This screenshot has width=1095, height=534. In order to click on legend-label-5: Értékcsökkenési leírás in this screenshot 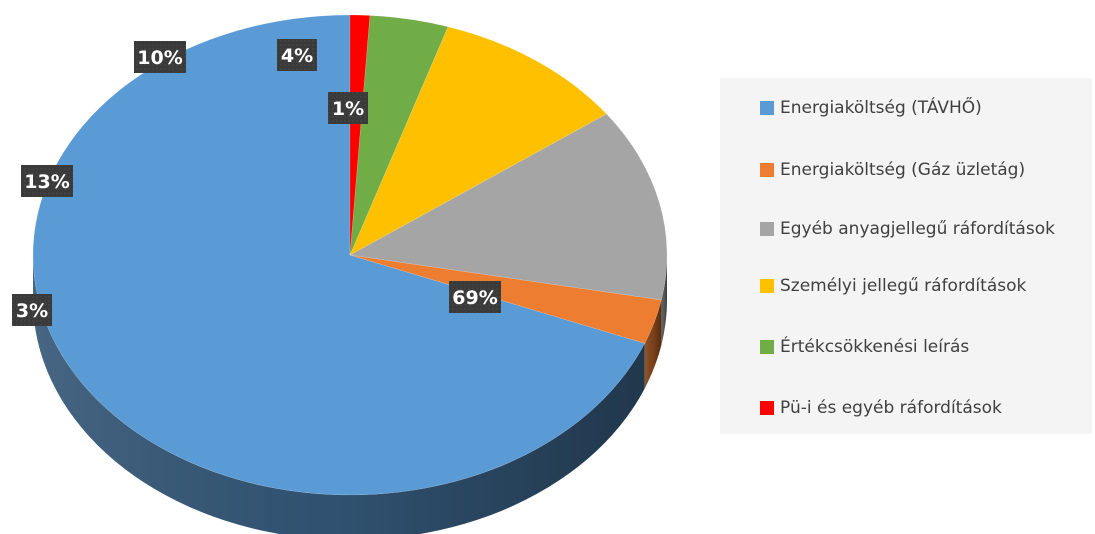, I will do `click(875, 347)`.